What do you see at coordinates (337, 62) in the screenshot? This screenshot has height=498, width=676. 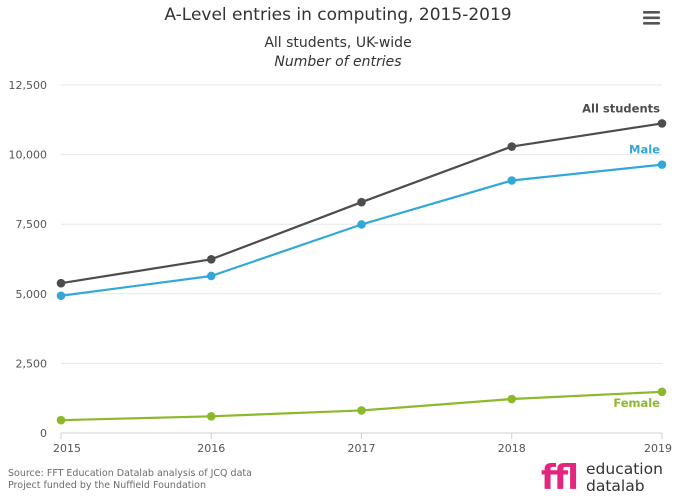 I see `chart-units: Number of entries` at bounding box center [337, 62].